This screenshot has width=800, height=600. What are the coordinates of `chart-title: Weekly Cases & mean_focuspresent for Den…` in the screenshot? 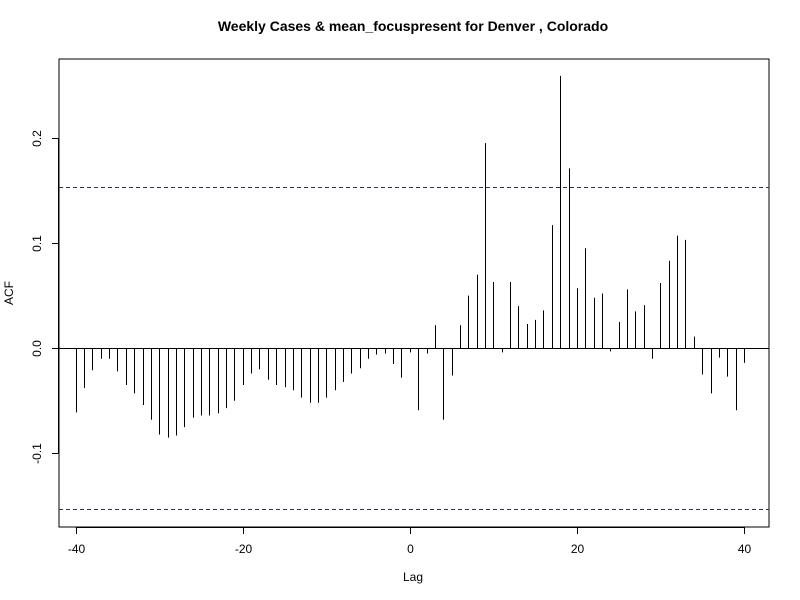 It's located at (413, 26).